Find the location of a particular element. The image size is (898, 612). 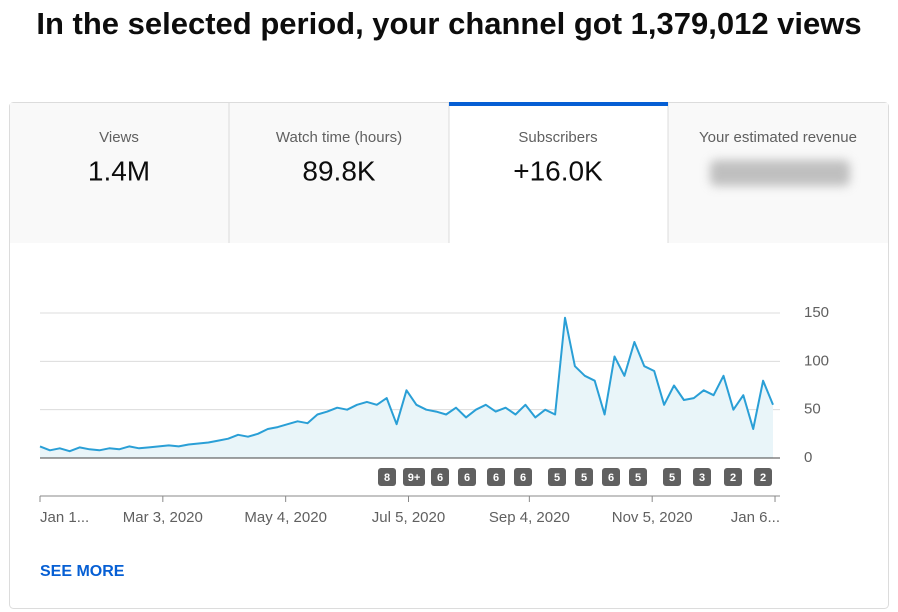

annotation-count: 9+ is located at coordinates (414, 478).